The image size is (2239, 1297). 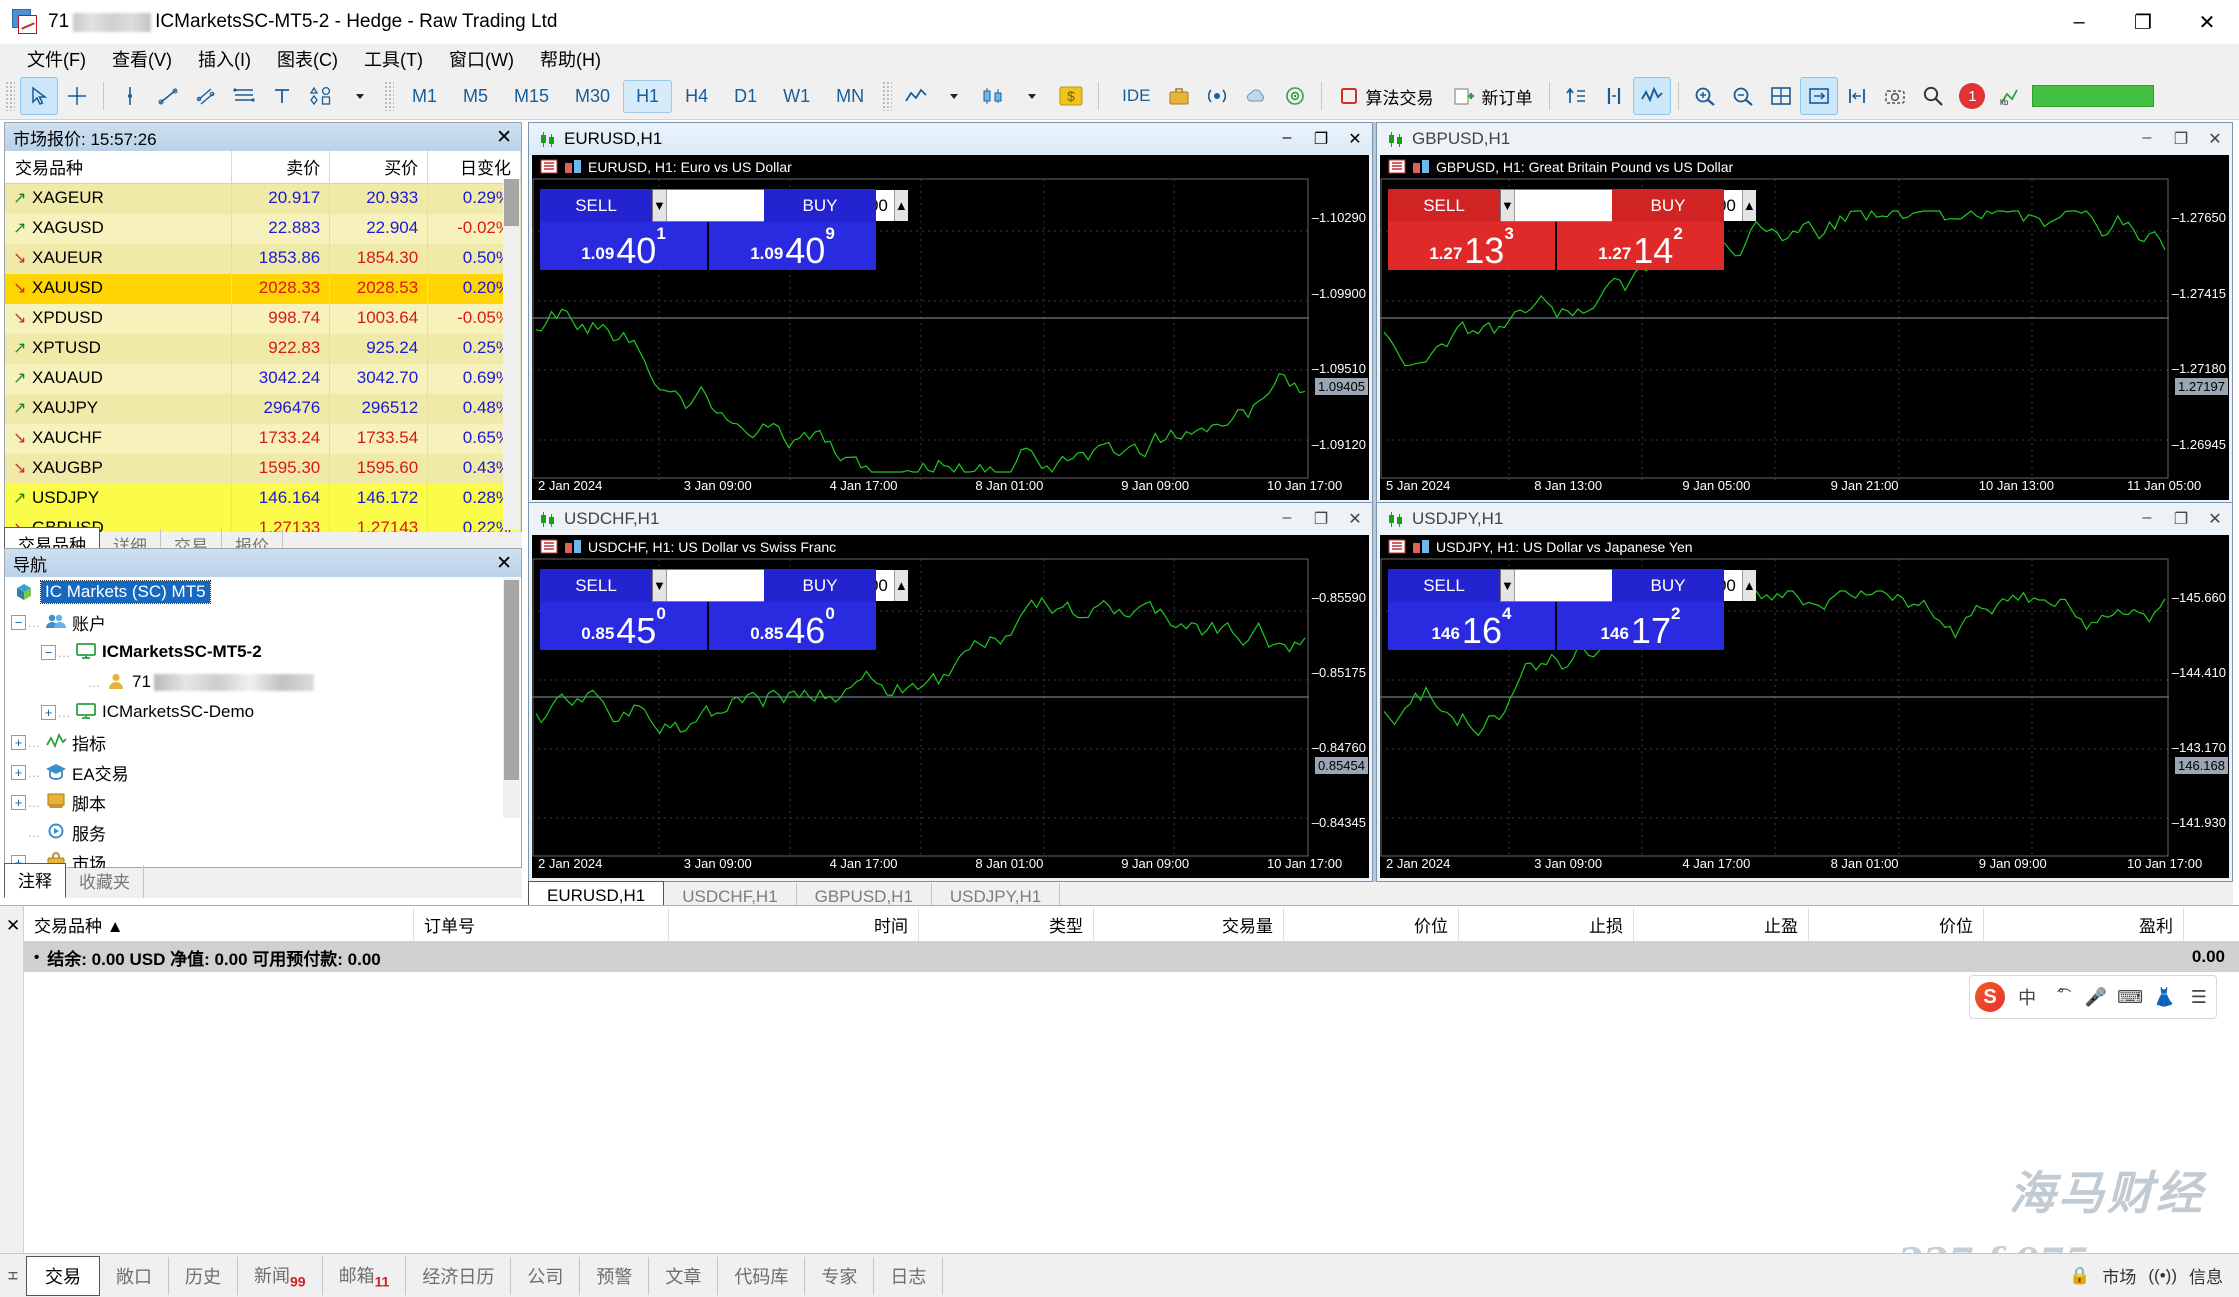 What do you see at coordinates (797, 95) in the screenshot?
I see `timeframe-w1: W1` at bounding box center [797, 95].